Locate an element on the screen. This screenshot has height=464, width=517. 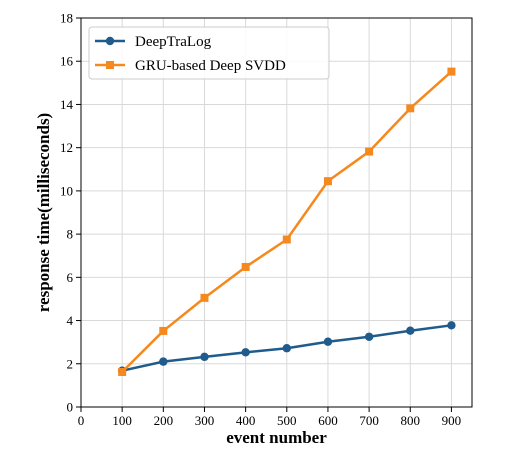
y-tick-label: 8 is located at coordinates (70, 234).